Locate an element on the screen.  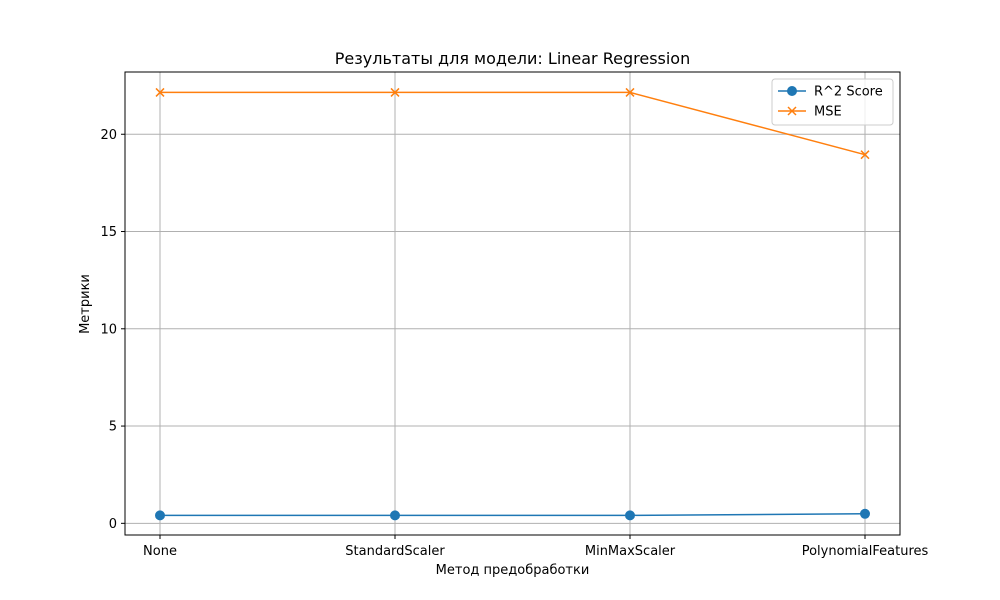
chart-title: Результаты для модели: Linear Regression is located at coordinates (512, 58).